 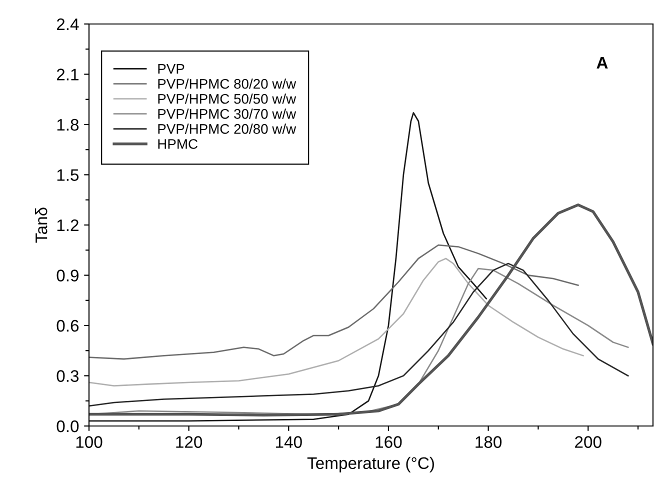 What do you see at coordinates (370, 464) in the screenshot?
I see `x-axis-title: Temperature (°C)` at bounding box center [370, 464].